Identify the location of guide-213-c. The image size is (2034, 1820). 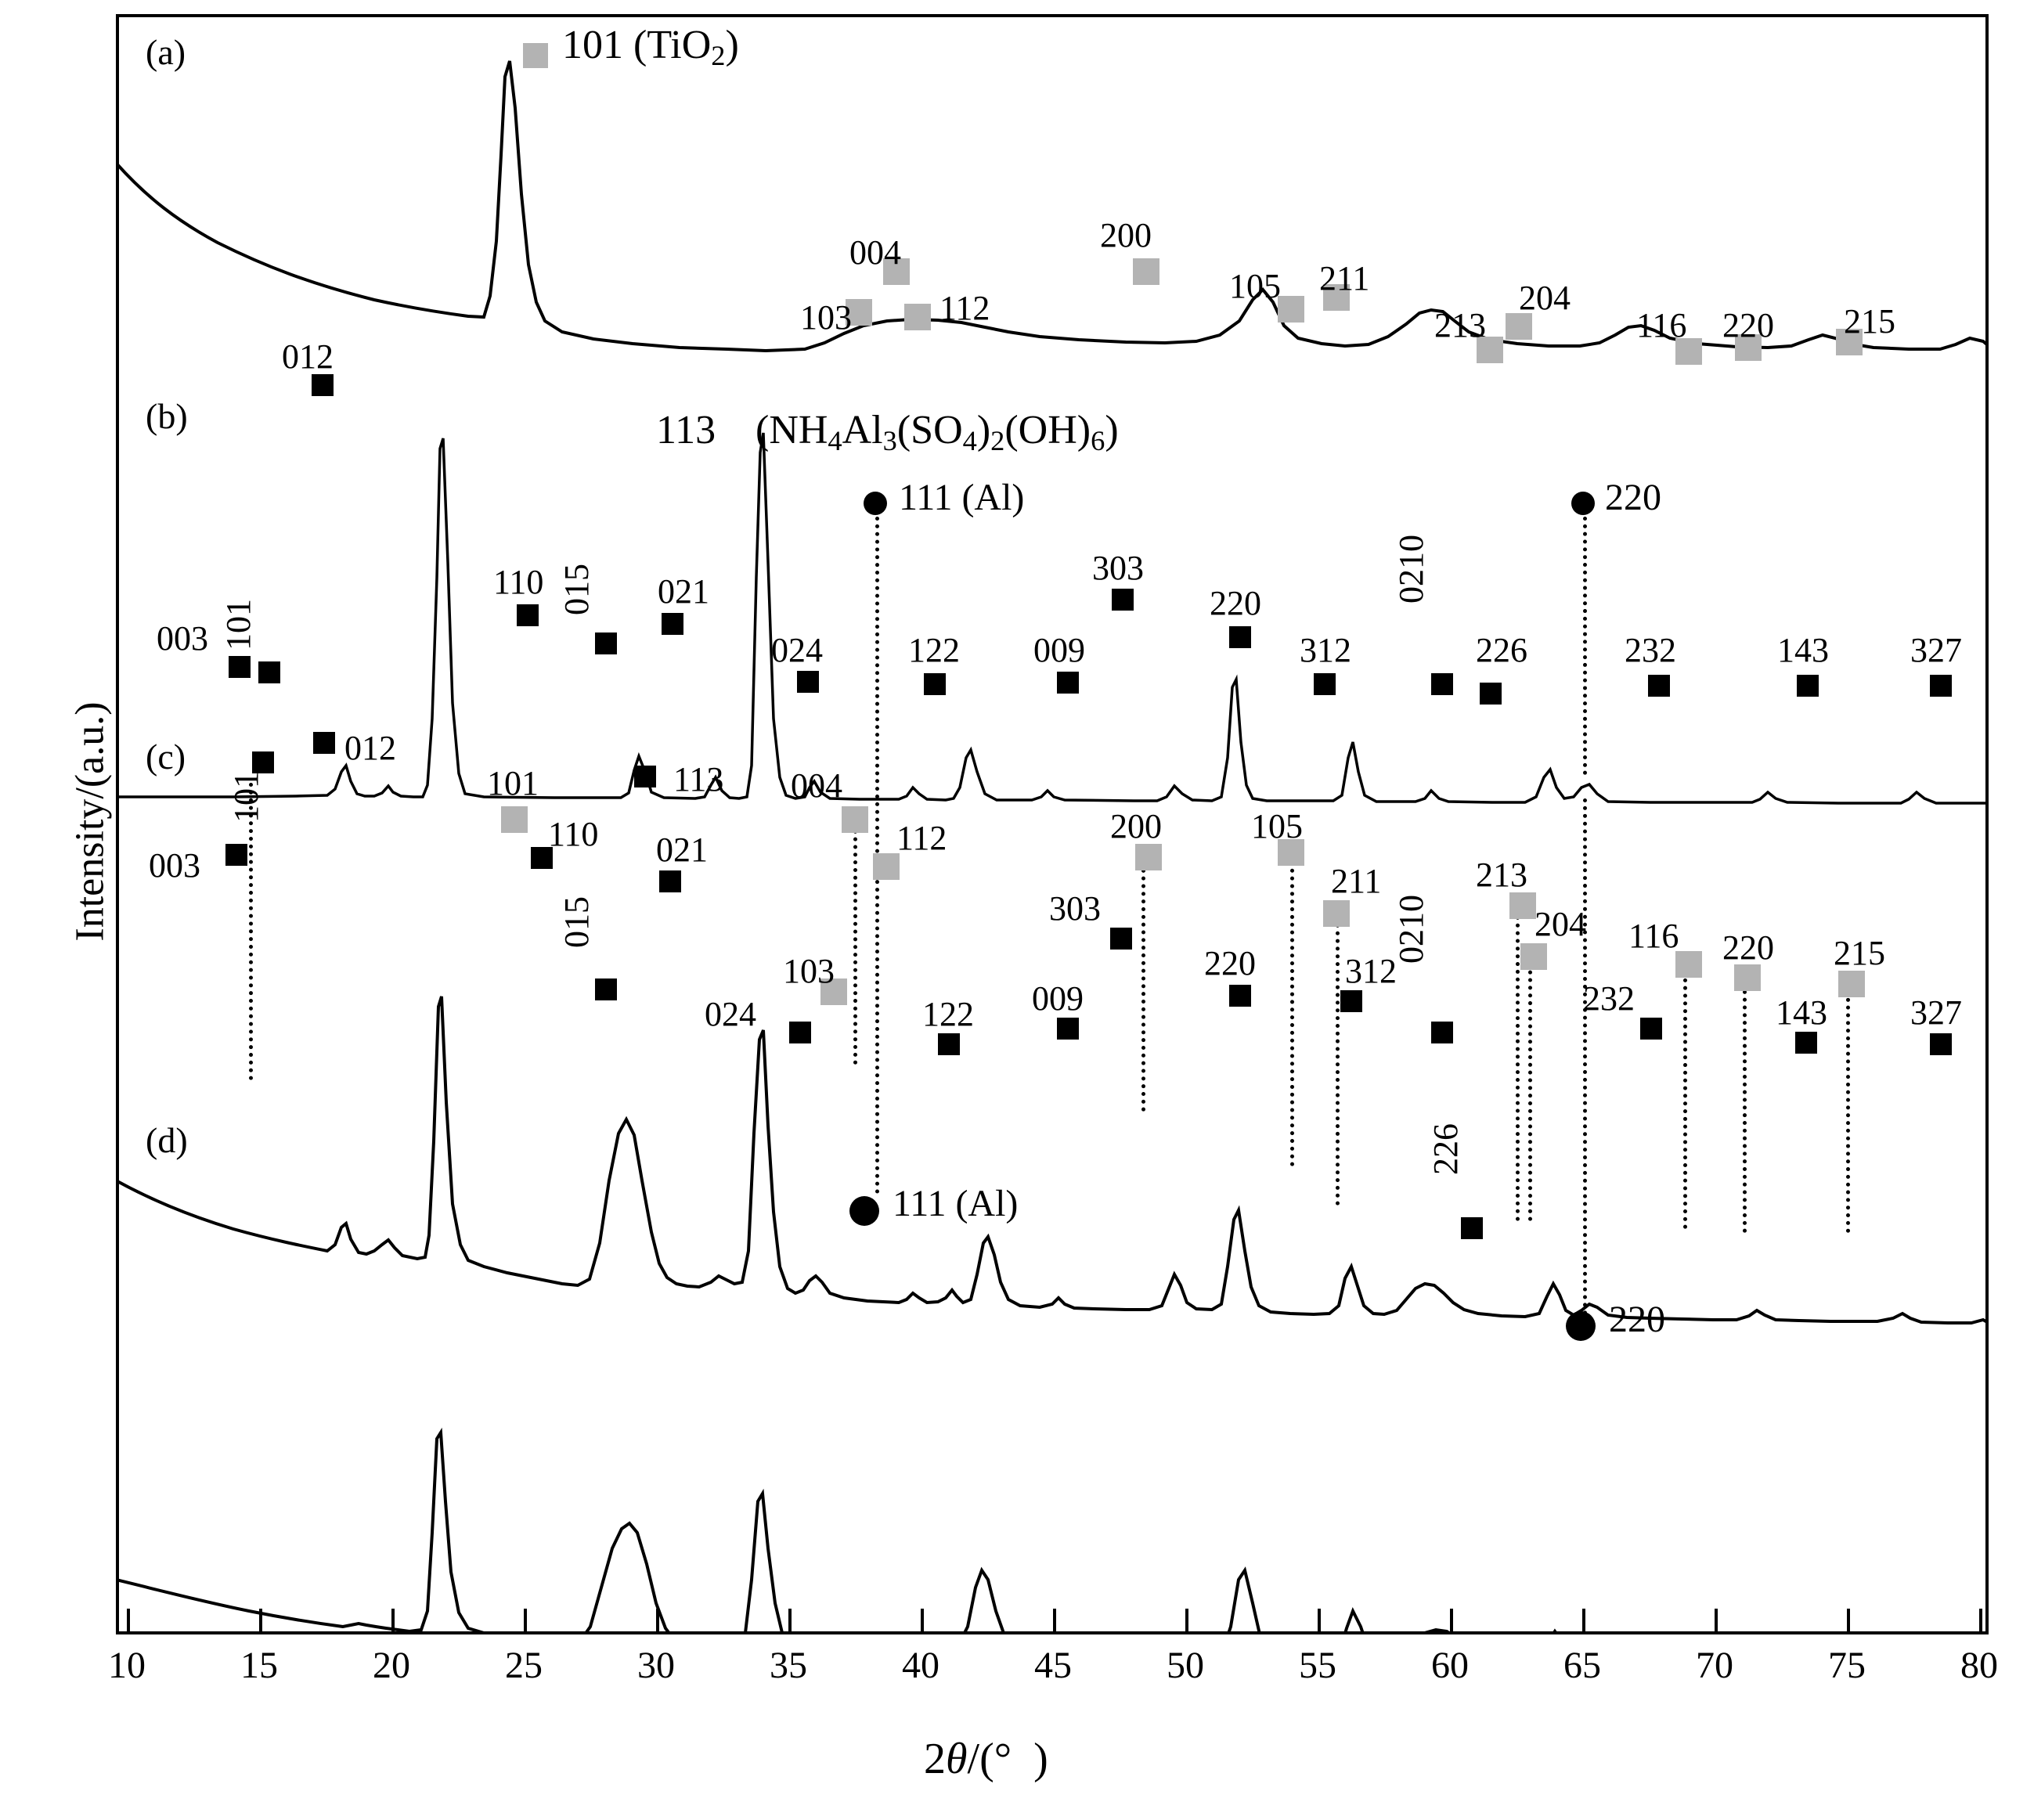
(1518, 1064).